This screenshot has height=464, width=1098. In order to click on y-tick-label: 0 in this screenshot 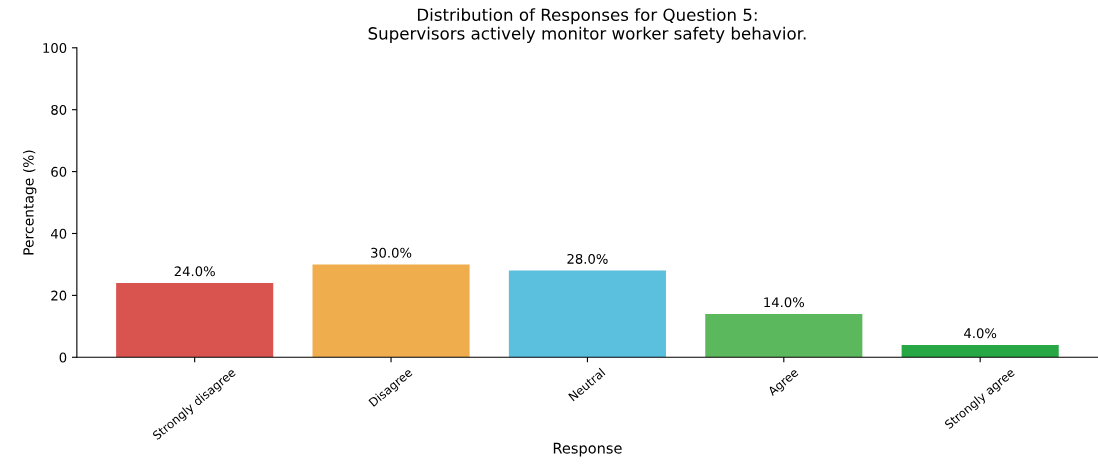, I will do `click(63, 357)`.